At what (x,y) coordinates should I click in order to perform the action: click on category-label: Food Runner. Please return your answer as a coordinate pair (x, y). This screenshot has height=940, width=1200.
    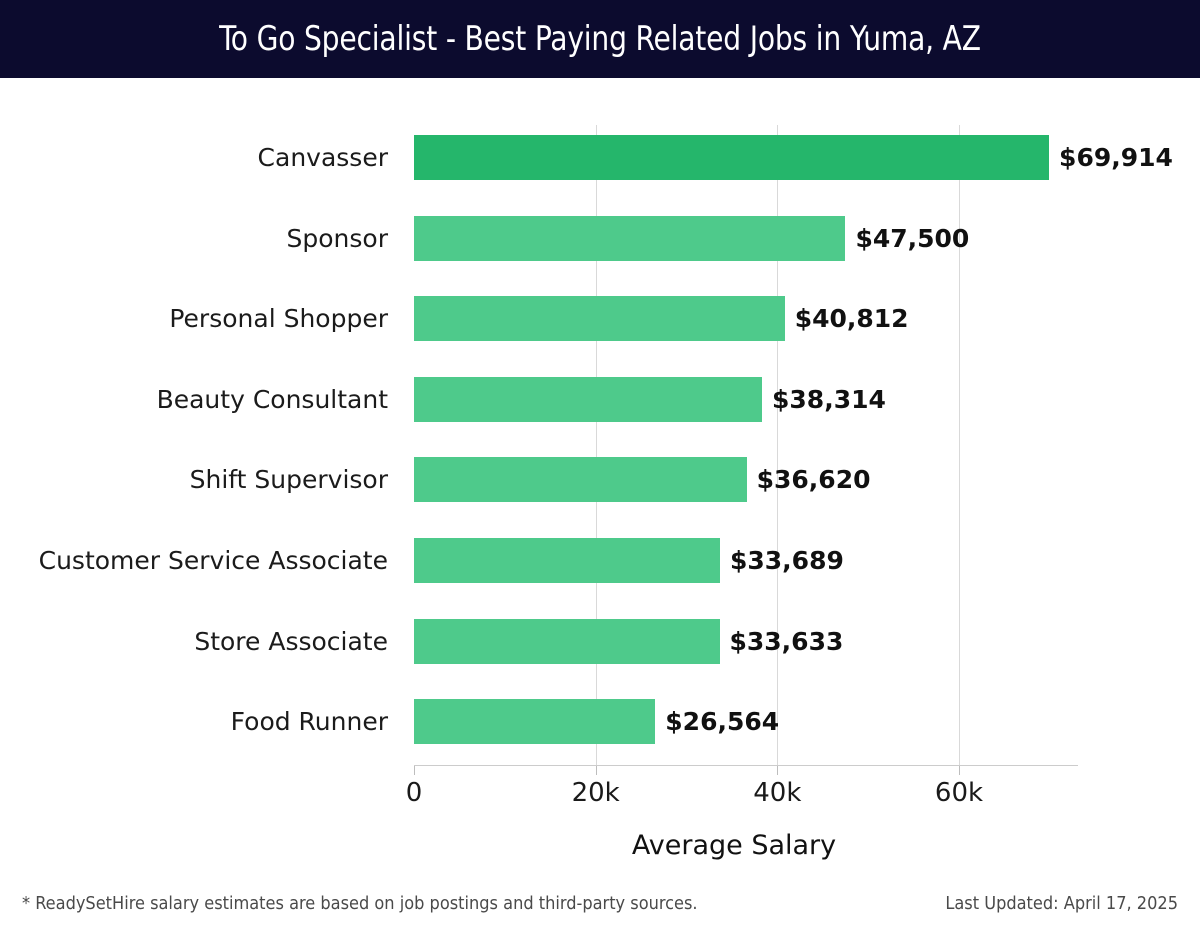
    Looking at the image, I should click on (309, 722).